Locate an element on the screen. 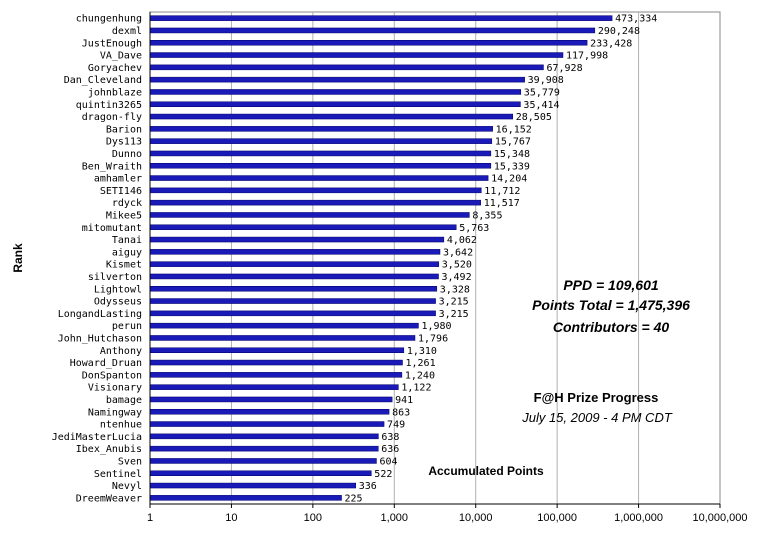  category-label: Nevyl is located at coordinates (127, 486).